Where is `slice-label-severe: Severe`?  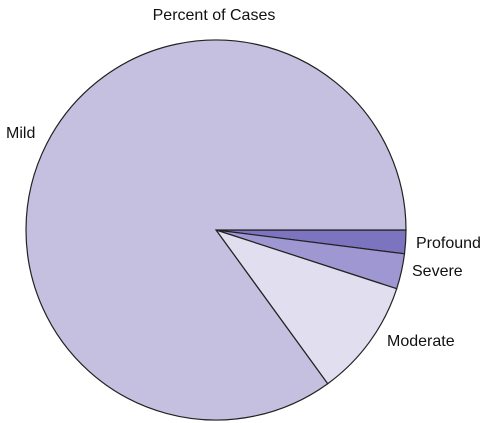 slice-label-severe: Severe is located at coordinates (437, 271).